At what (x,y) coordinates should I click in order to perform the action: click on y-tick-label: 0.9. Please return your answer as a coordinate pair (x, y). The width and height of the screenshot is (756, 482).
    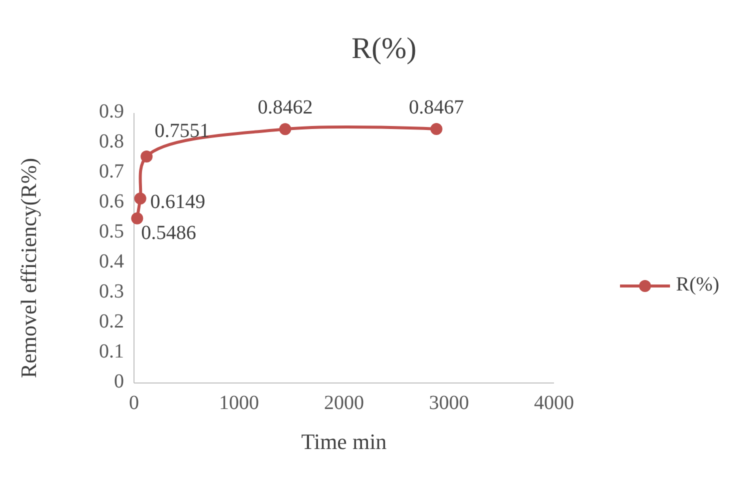
    Looking at the image, I should click on (111, 111).